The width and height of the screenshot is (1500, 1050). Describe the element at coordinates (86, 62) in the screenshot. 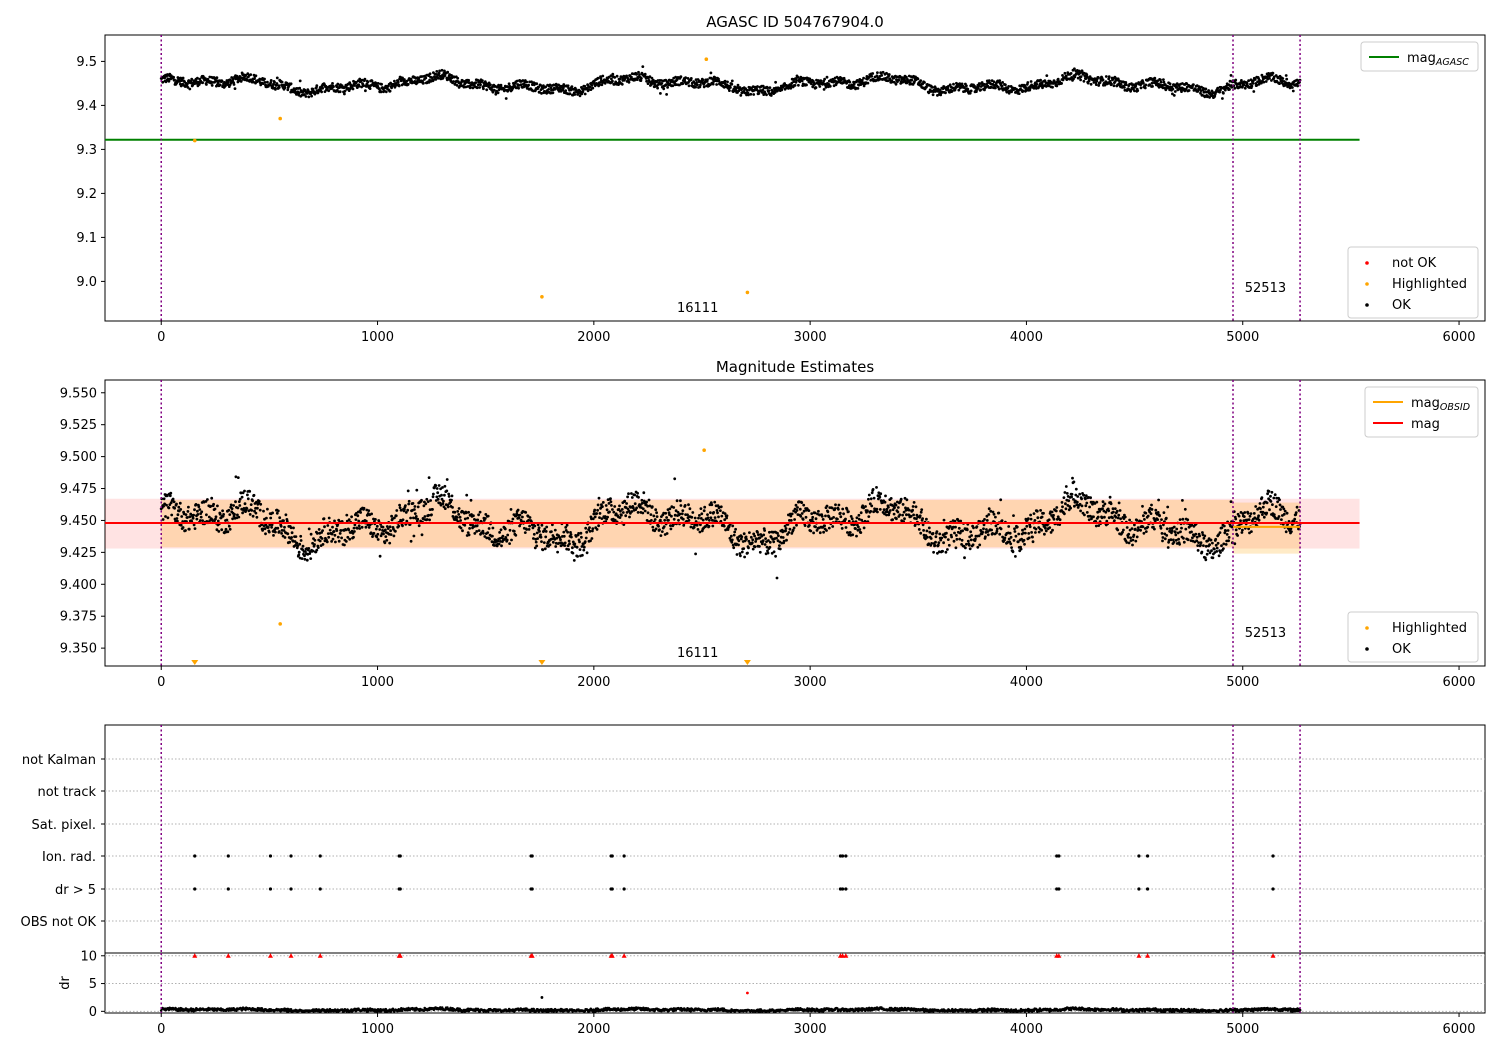

I see `y-tick-label: 9.5` at that location.